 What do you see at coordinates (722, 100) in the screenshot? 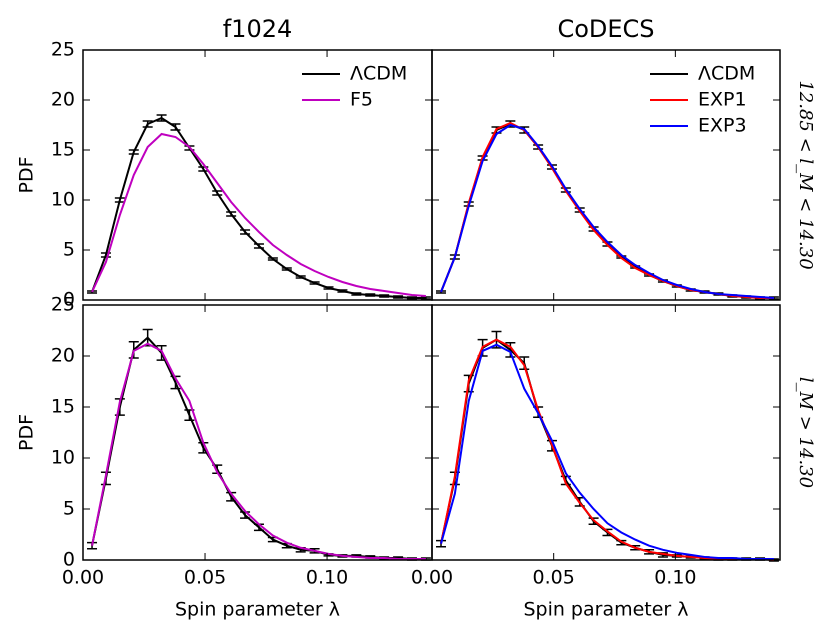
I see `legend-label: EXP1` at bounding box center [722, 100].